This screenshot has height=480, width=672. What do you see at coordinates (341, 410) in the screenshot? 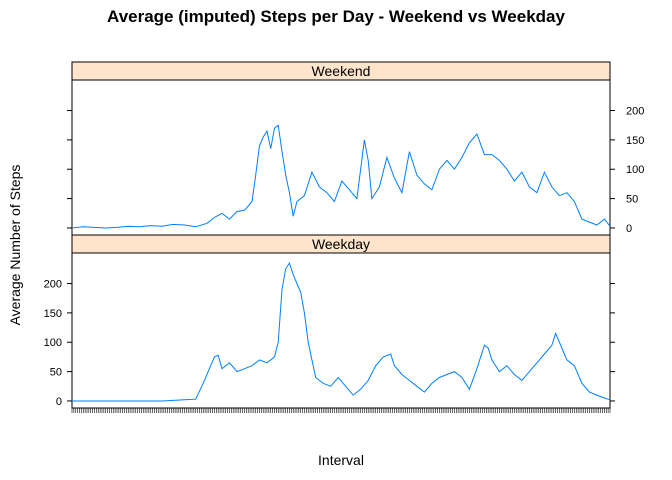
I see `x-axis-ticks` at bounding box center [341, 410].